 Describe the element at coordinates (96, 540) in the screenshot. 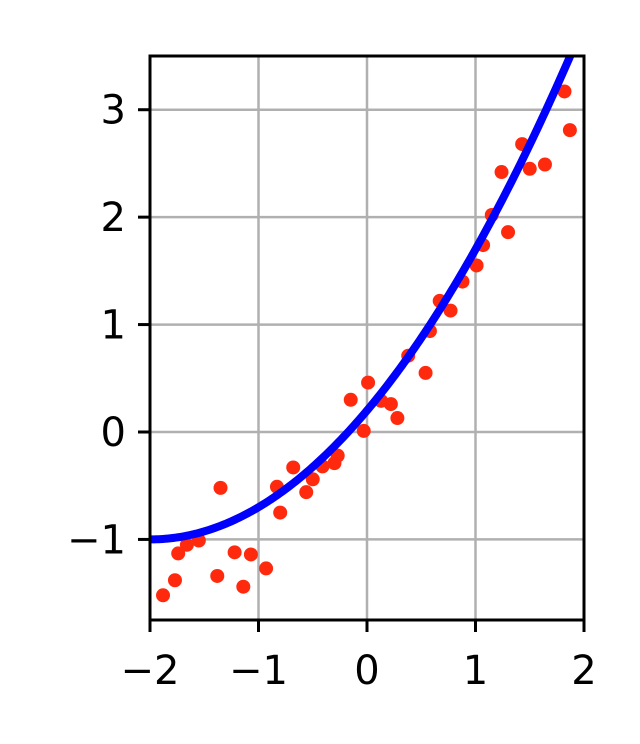

I see `y-tick-label: −1` at that location.